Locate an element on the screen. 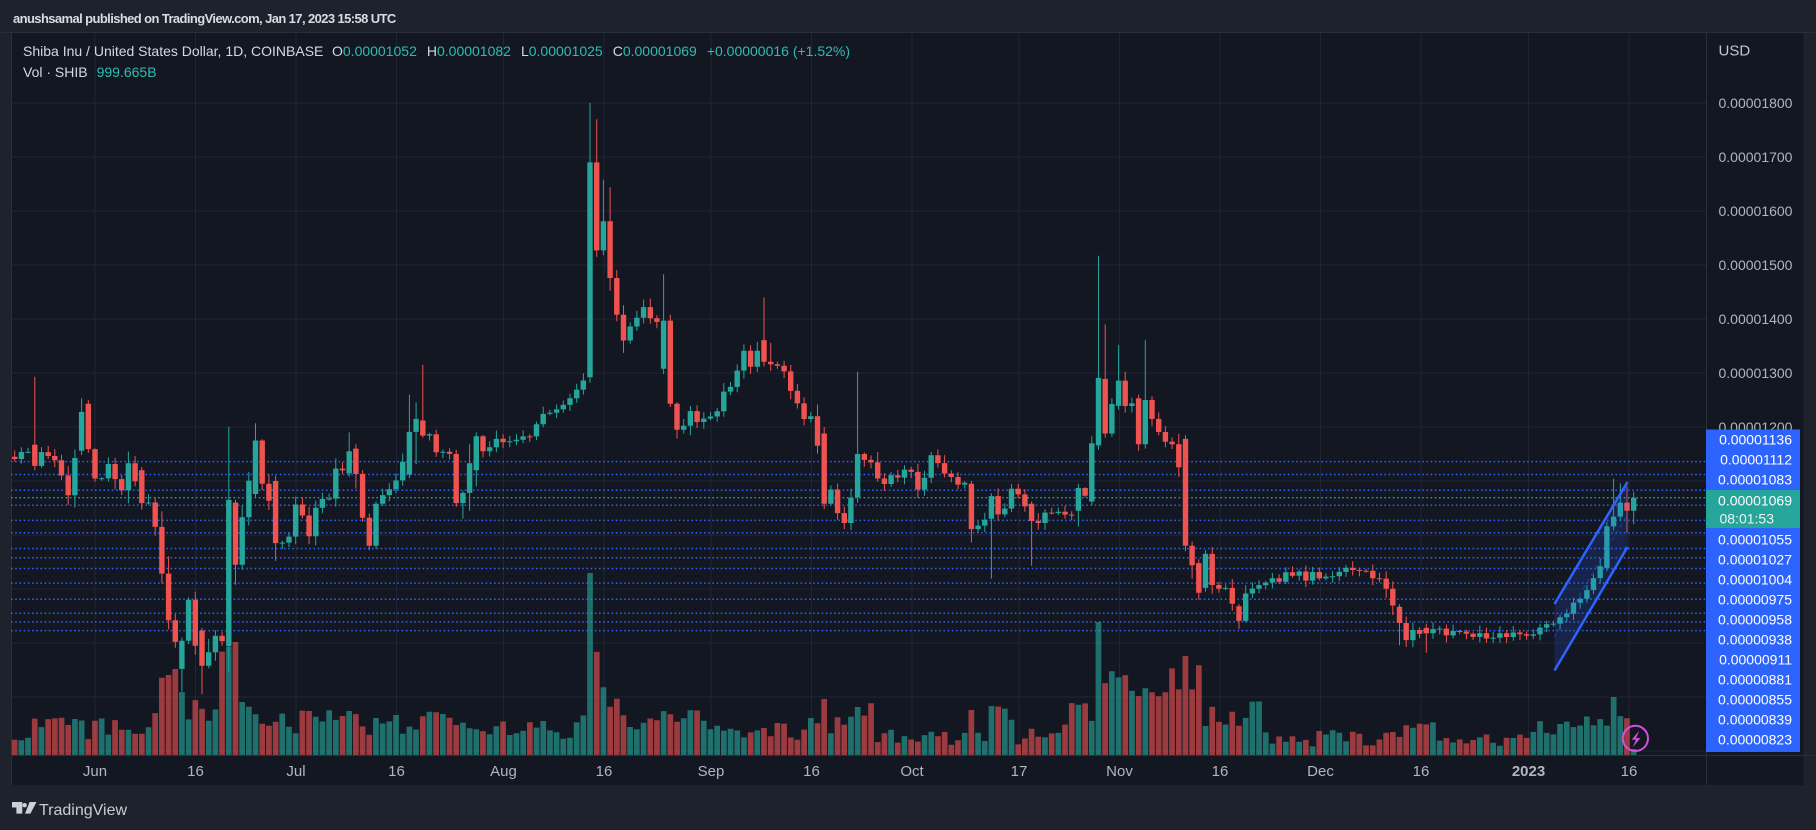  svg-text: 0.00001300 is located at coordinates (1756, 373).